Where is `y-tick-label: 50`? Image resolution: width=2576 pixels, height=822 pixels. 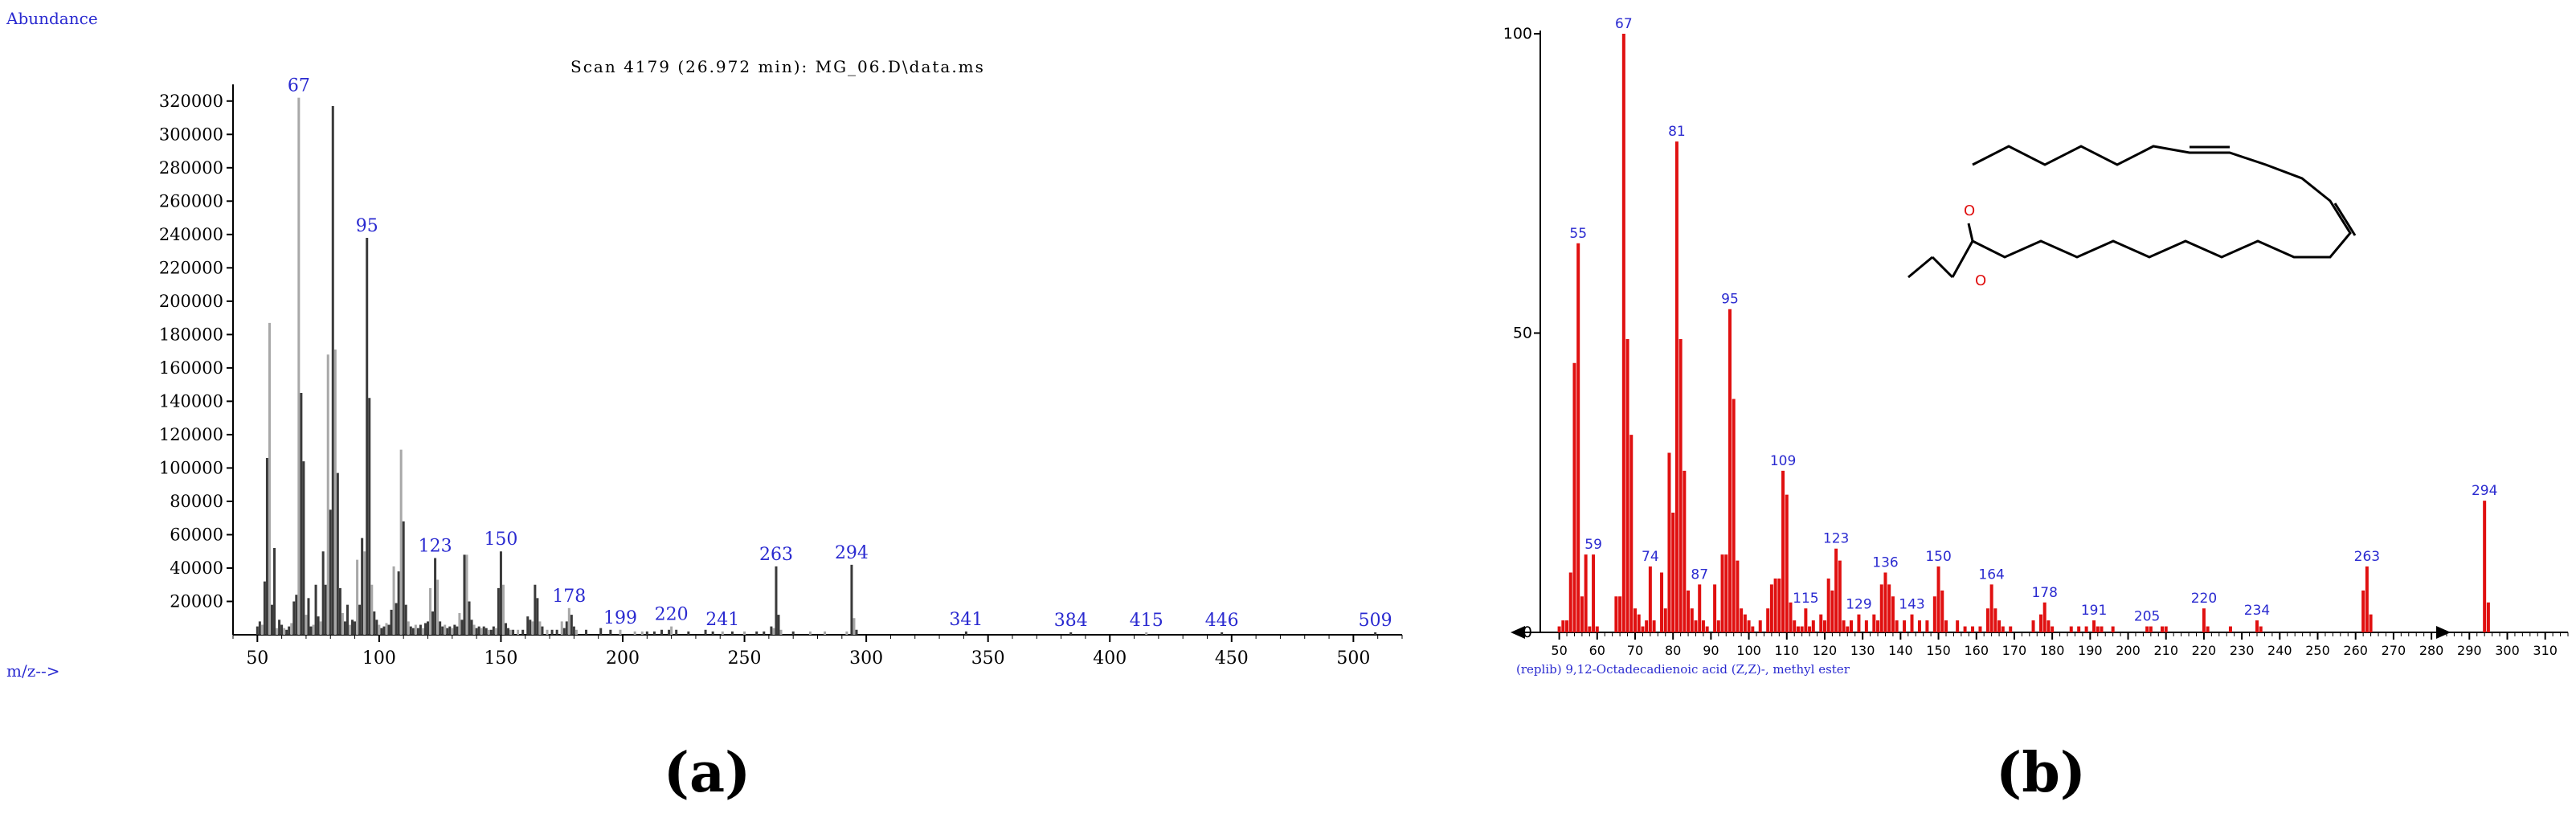
y-tick-label: 50 is located at coordinates (1522, 333).